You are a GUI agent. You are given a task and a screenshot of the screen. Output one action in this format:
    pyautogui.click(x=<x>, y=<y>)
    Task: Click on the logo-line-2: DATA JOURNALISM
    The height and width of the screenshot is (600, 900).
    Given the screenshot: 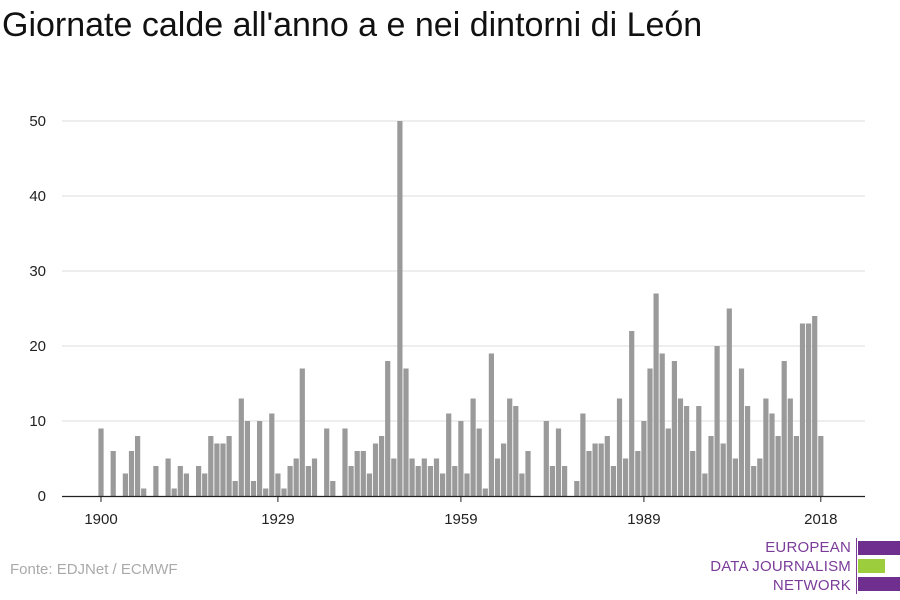 What is the action you would take?
    pyautogui.click(x=780, y=566)
    